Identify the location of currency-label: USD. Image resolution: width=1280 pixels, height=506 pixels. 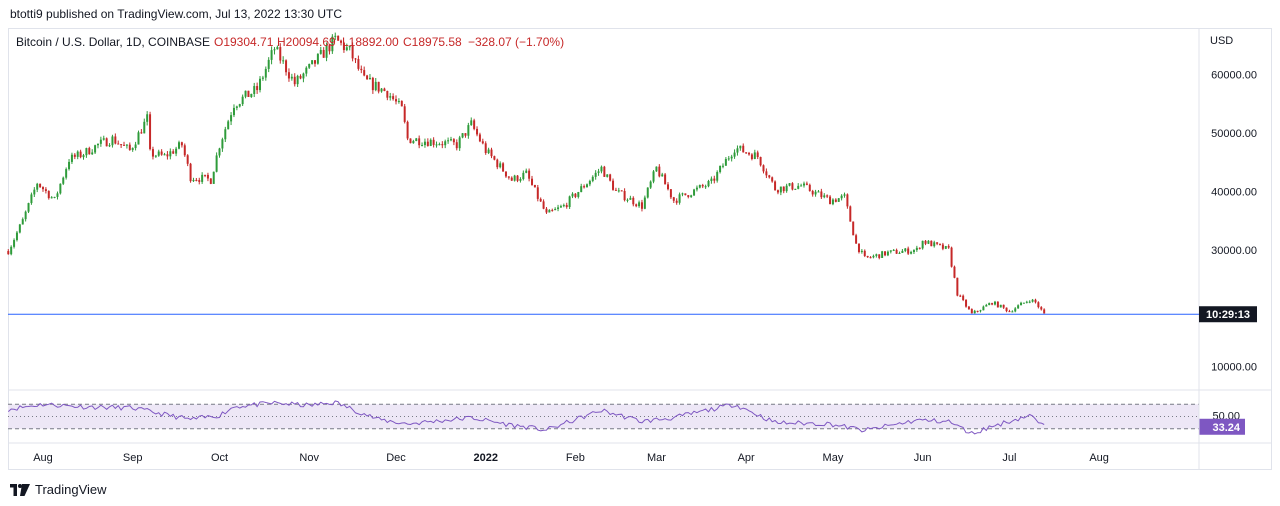
(1221, 41).